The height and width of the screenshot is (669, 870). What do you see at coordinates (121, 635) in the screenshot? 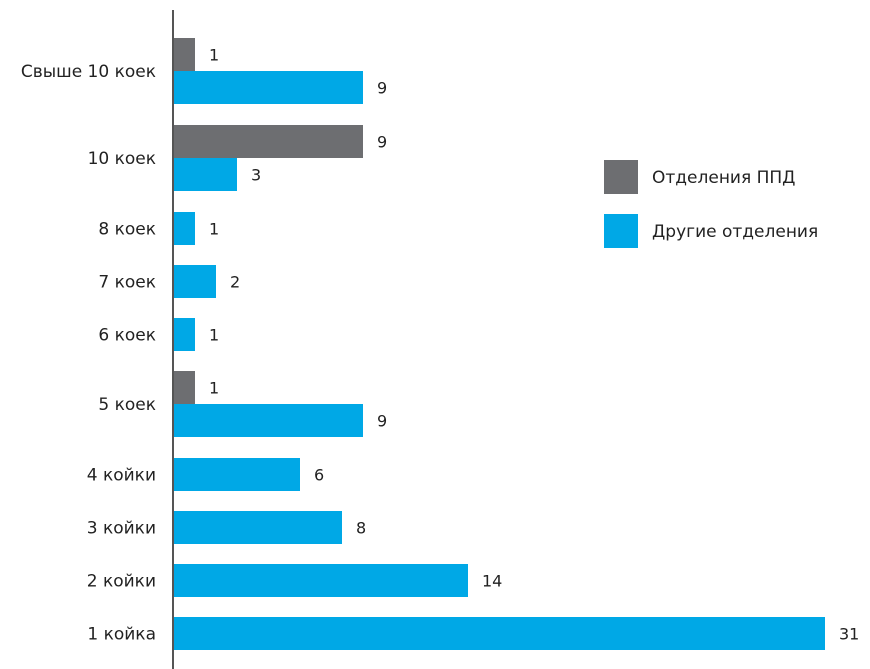
I see `category-label: 1 койка` at bounding box center [121, 635].